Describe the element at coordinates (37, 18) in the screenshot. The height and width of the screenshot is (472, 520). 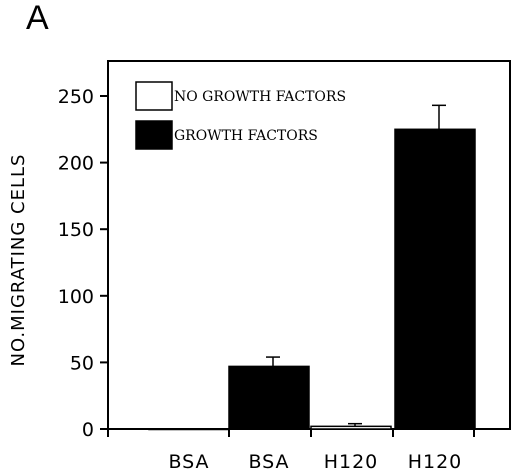
I see `panel-letter: A` at that location.